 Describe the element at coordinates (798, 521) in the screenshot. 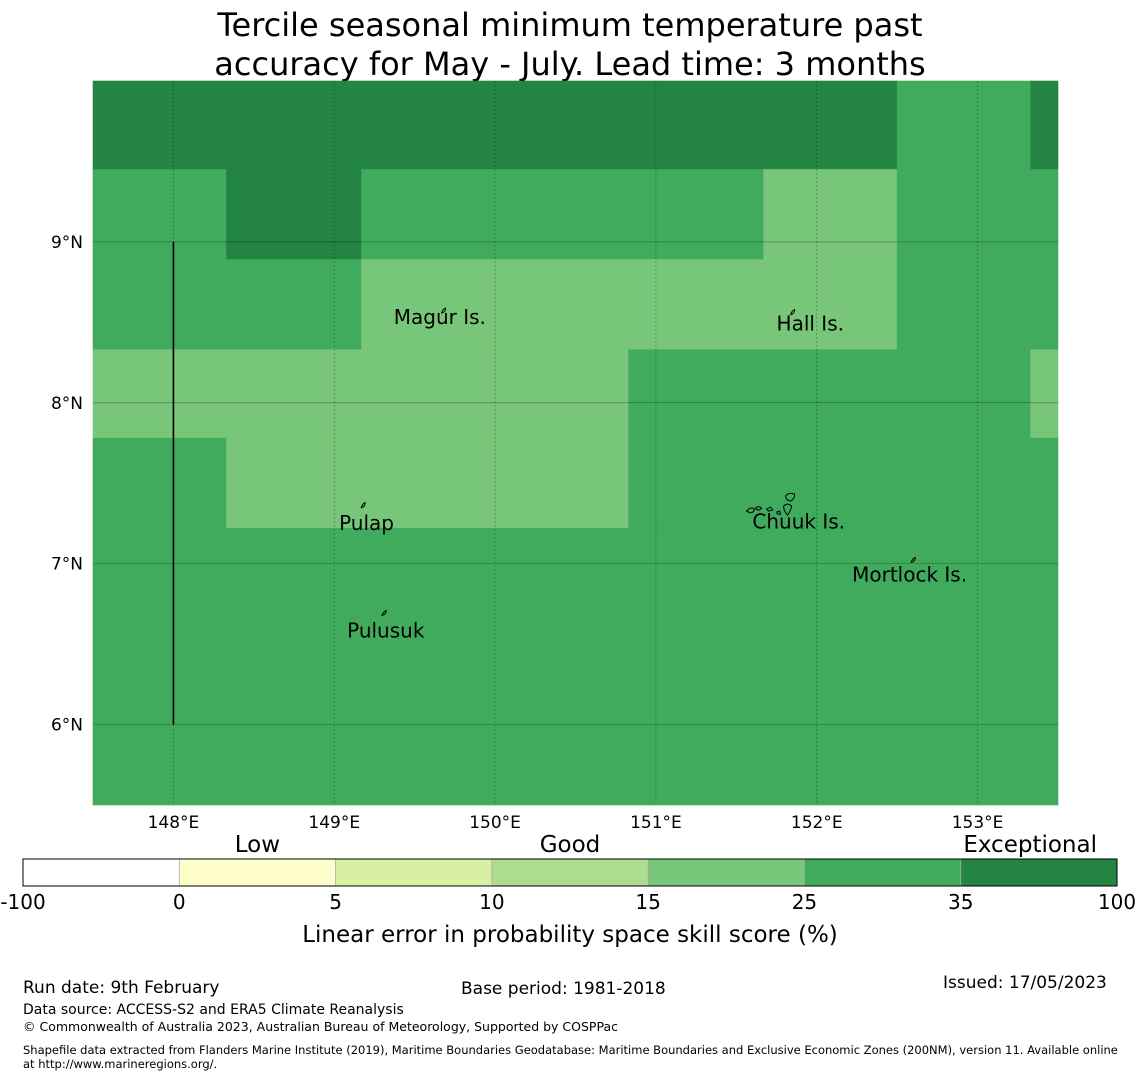

I see `place-label: Chuuk Is.` at that location.